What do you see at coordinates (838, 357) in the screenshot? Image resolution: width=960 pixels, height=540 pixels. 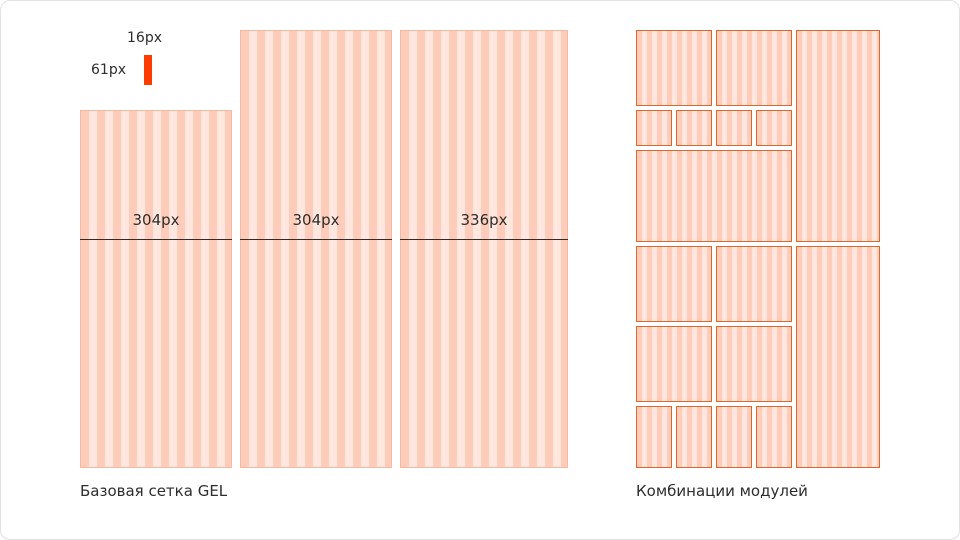 I see `module-right-tall-bottom` at bounding box center [838, 357].